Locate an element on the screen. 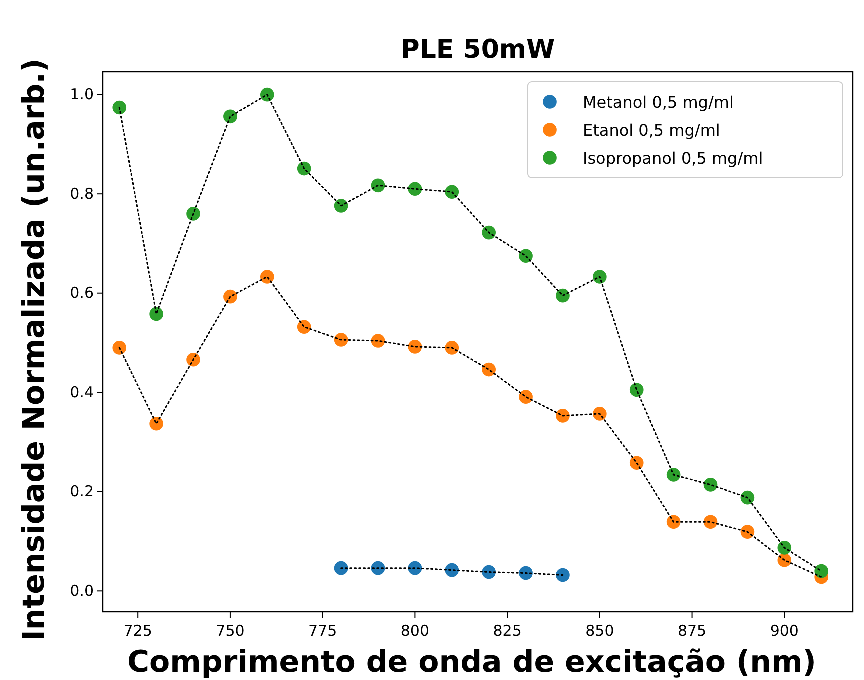 This screenshot has width=864, height=680. x-tick-label: 900 is located at coordinates (784, 631).